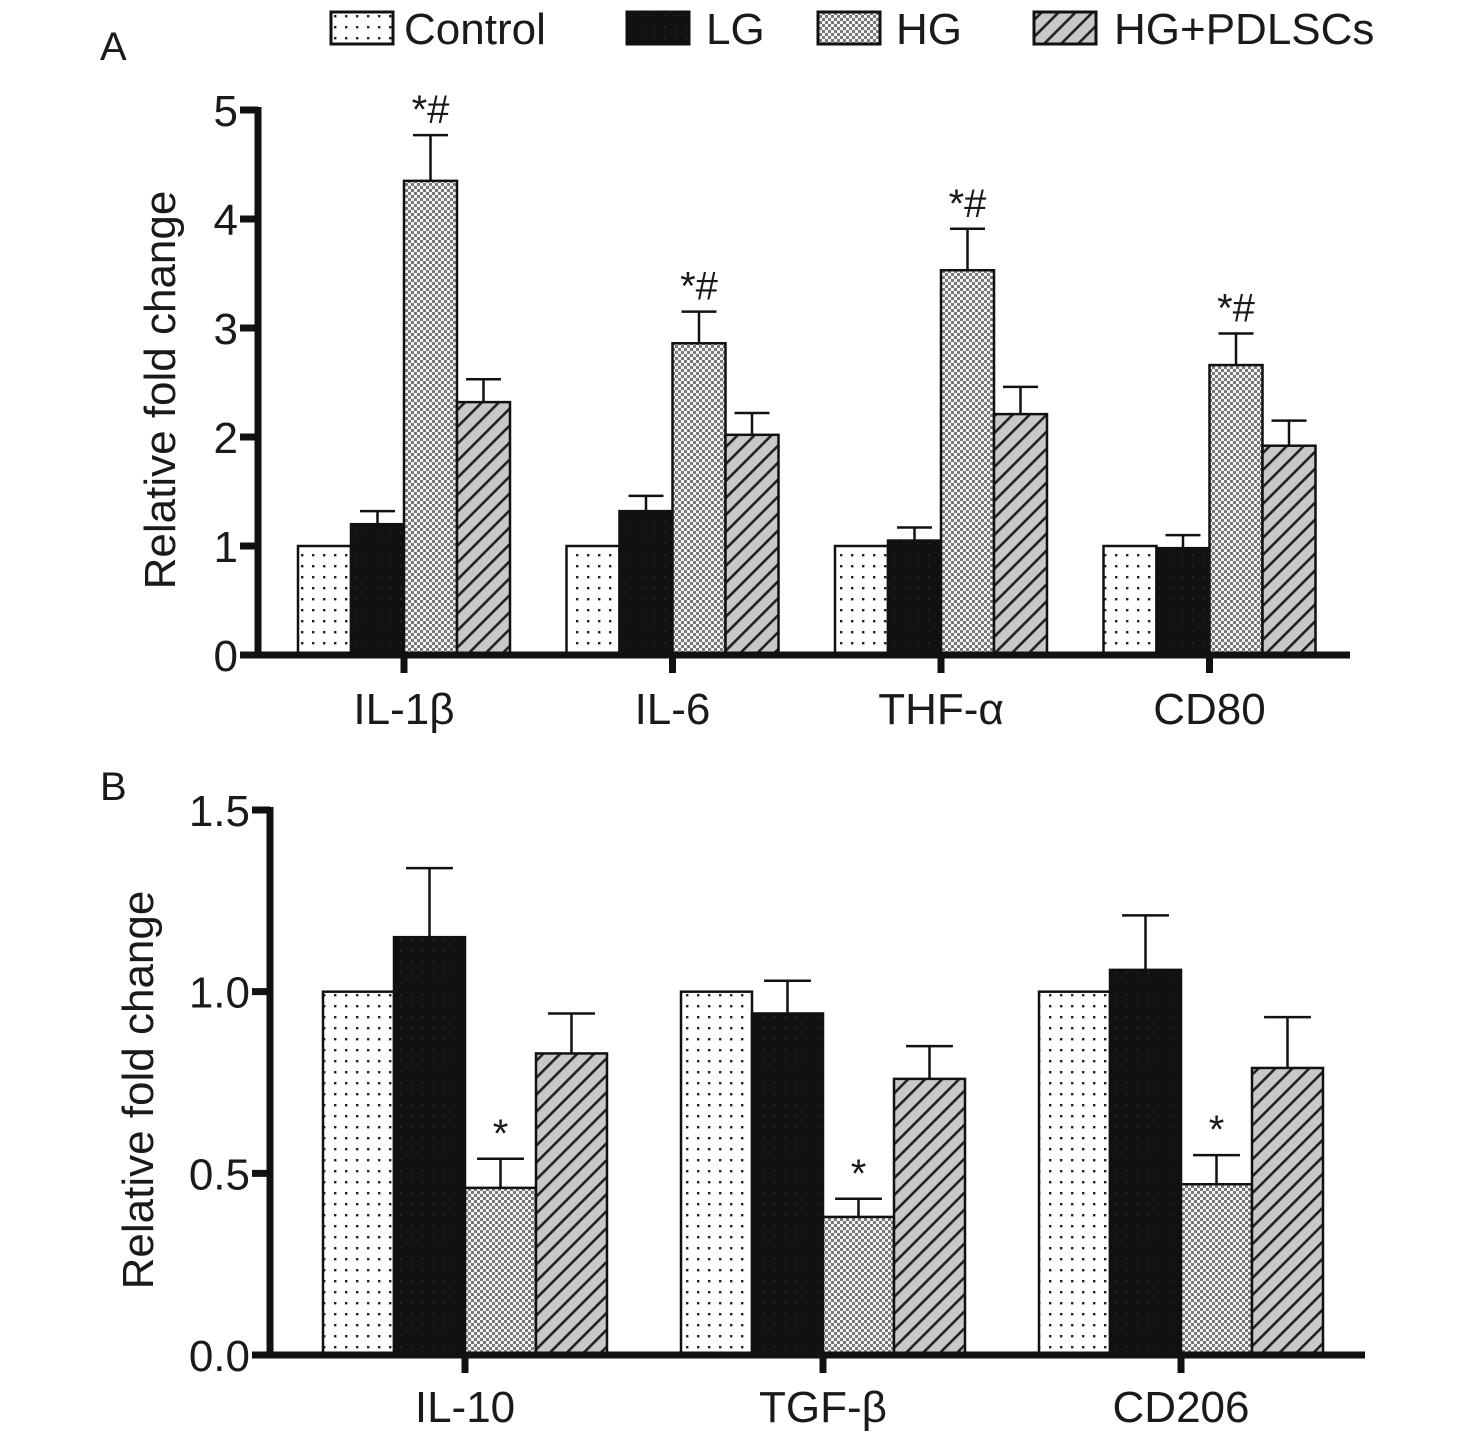 The image size is (1476, 1441). What do you see at coordinates (362, 28) in the screenshot?
I see `legend-swatch-control` at bounding box center [362, 28].